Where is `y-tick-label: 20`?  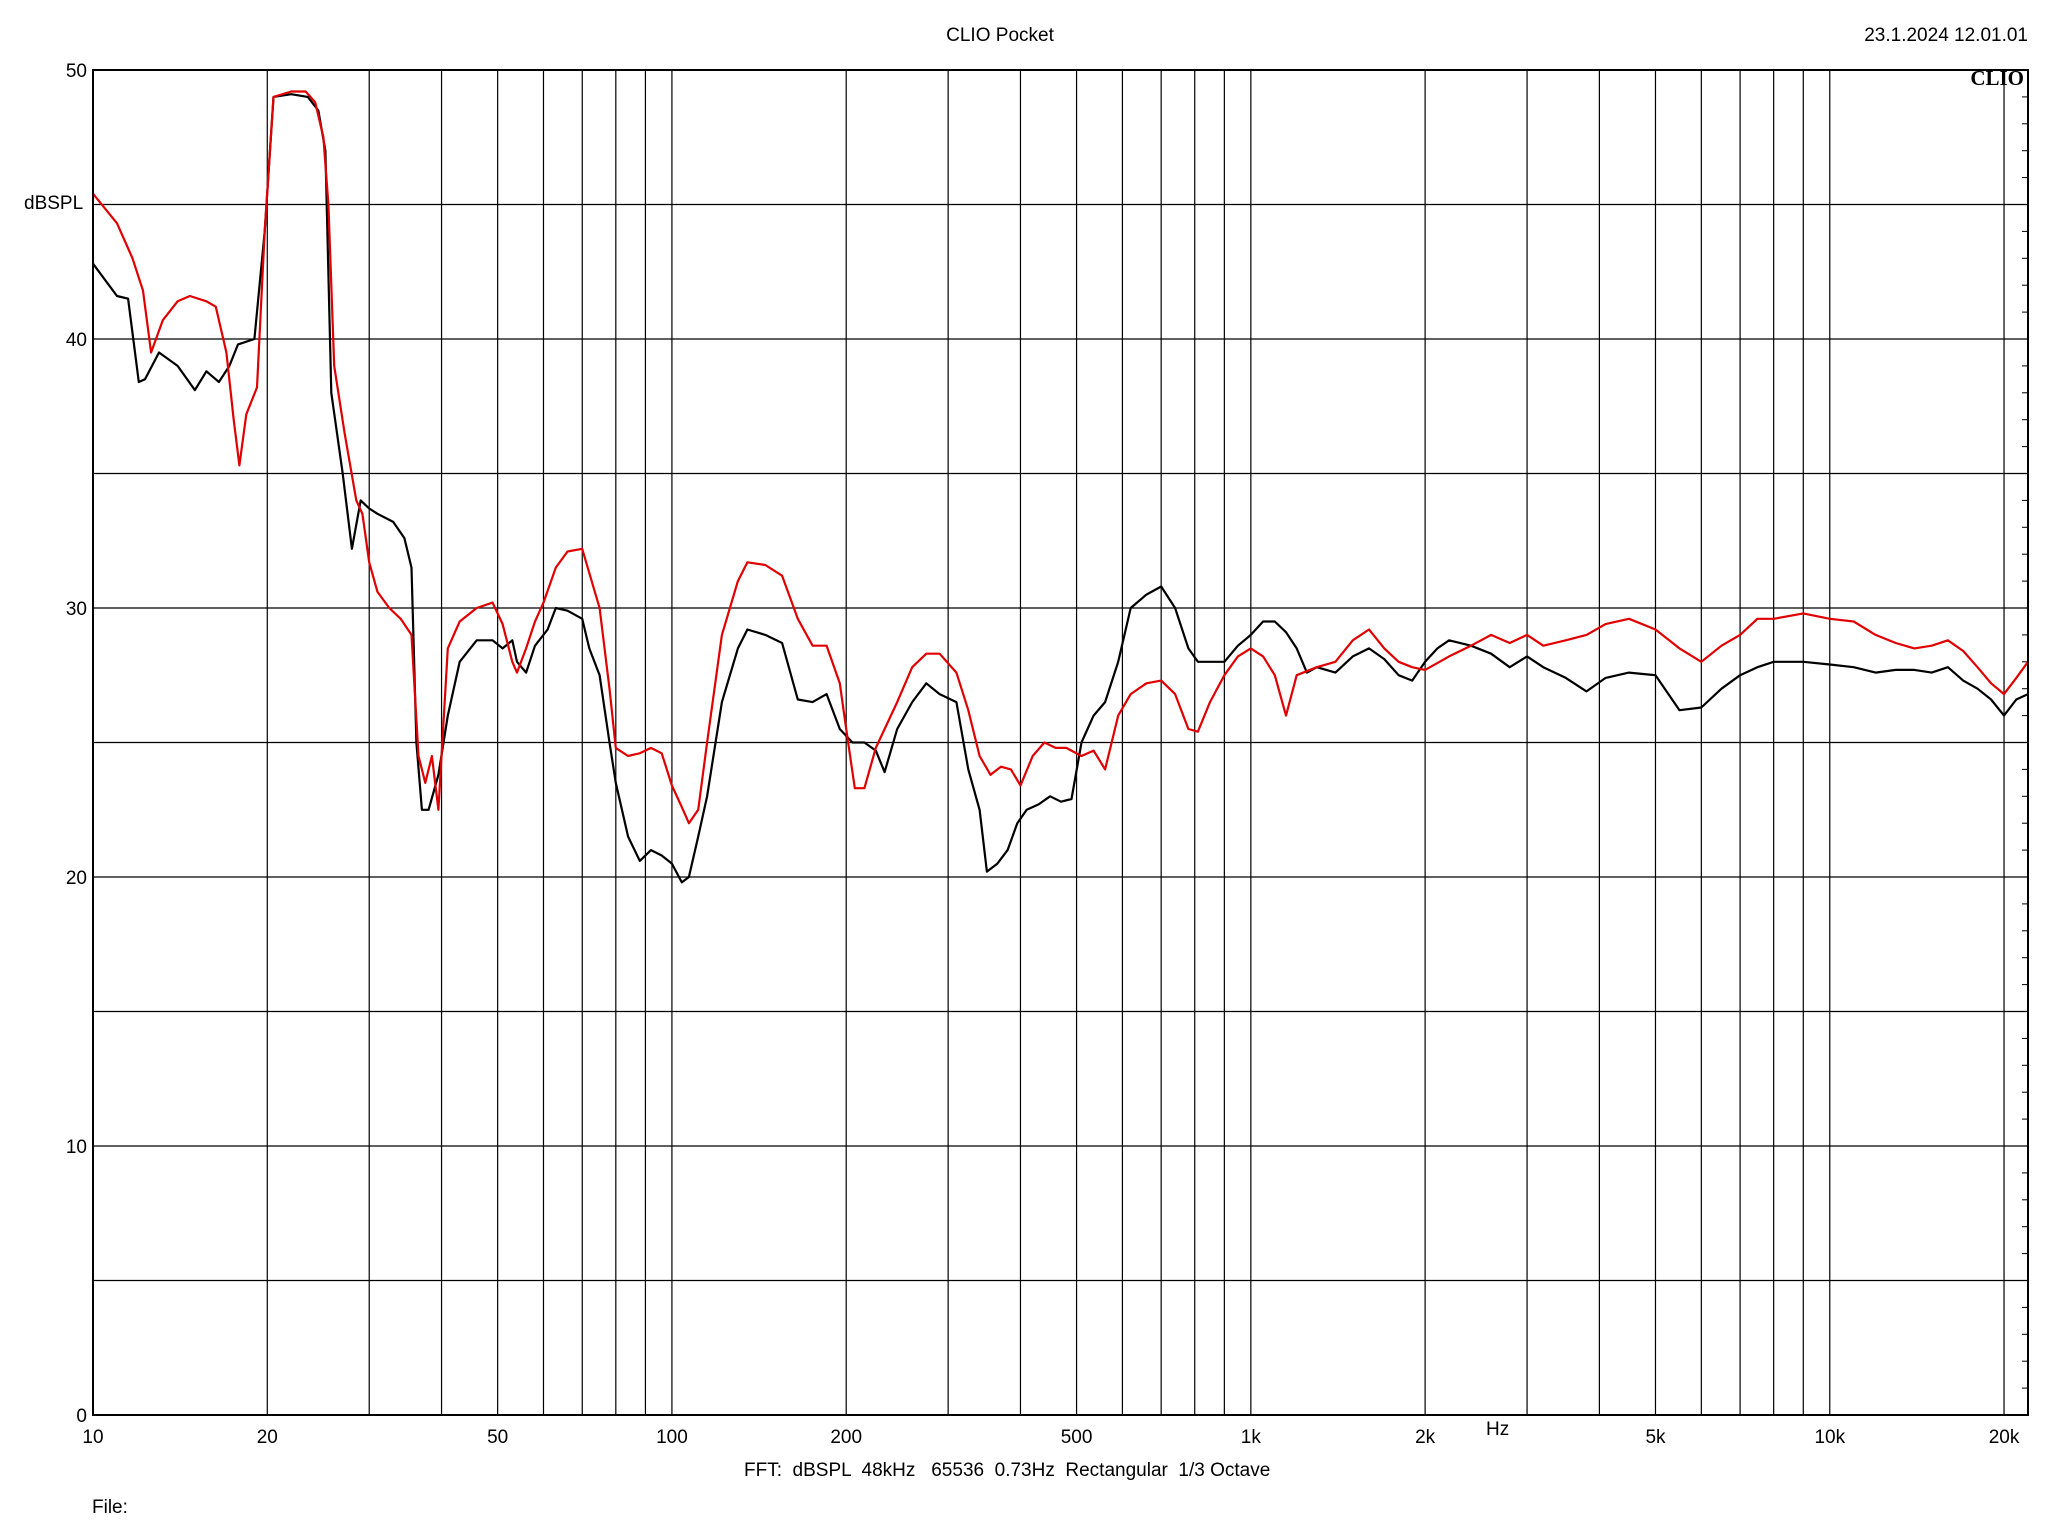
y-tick-label: 20 is located at coordinates (76, 878).